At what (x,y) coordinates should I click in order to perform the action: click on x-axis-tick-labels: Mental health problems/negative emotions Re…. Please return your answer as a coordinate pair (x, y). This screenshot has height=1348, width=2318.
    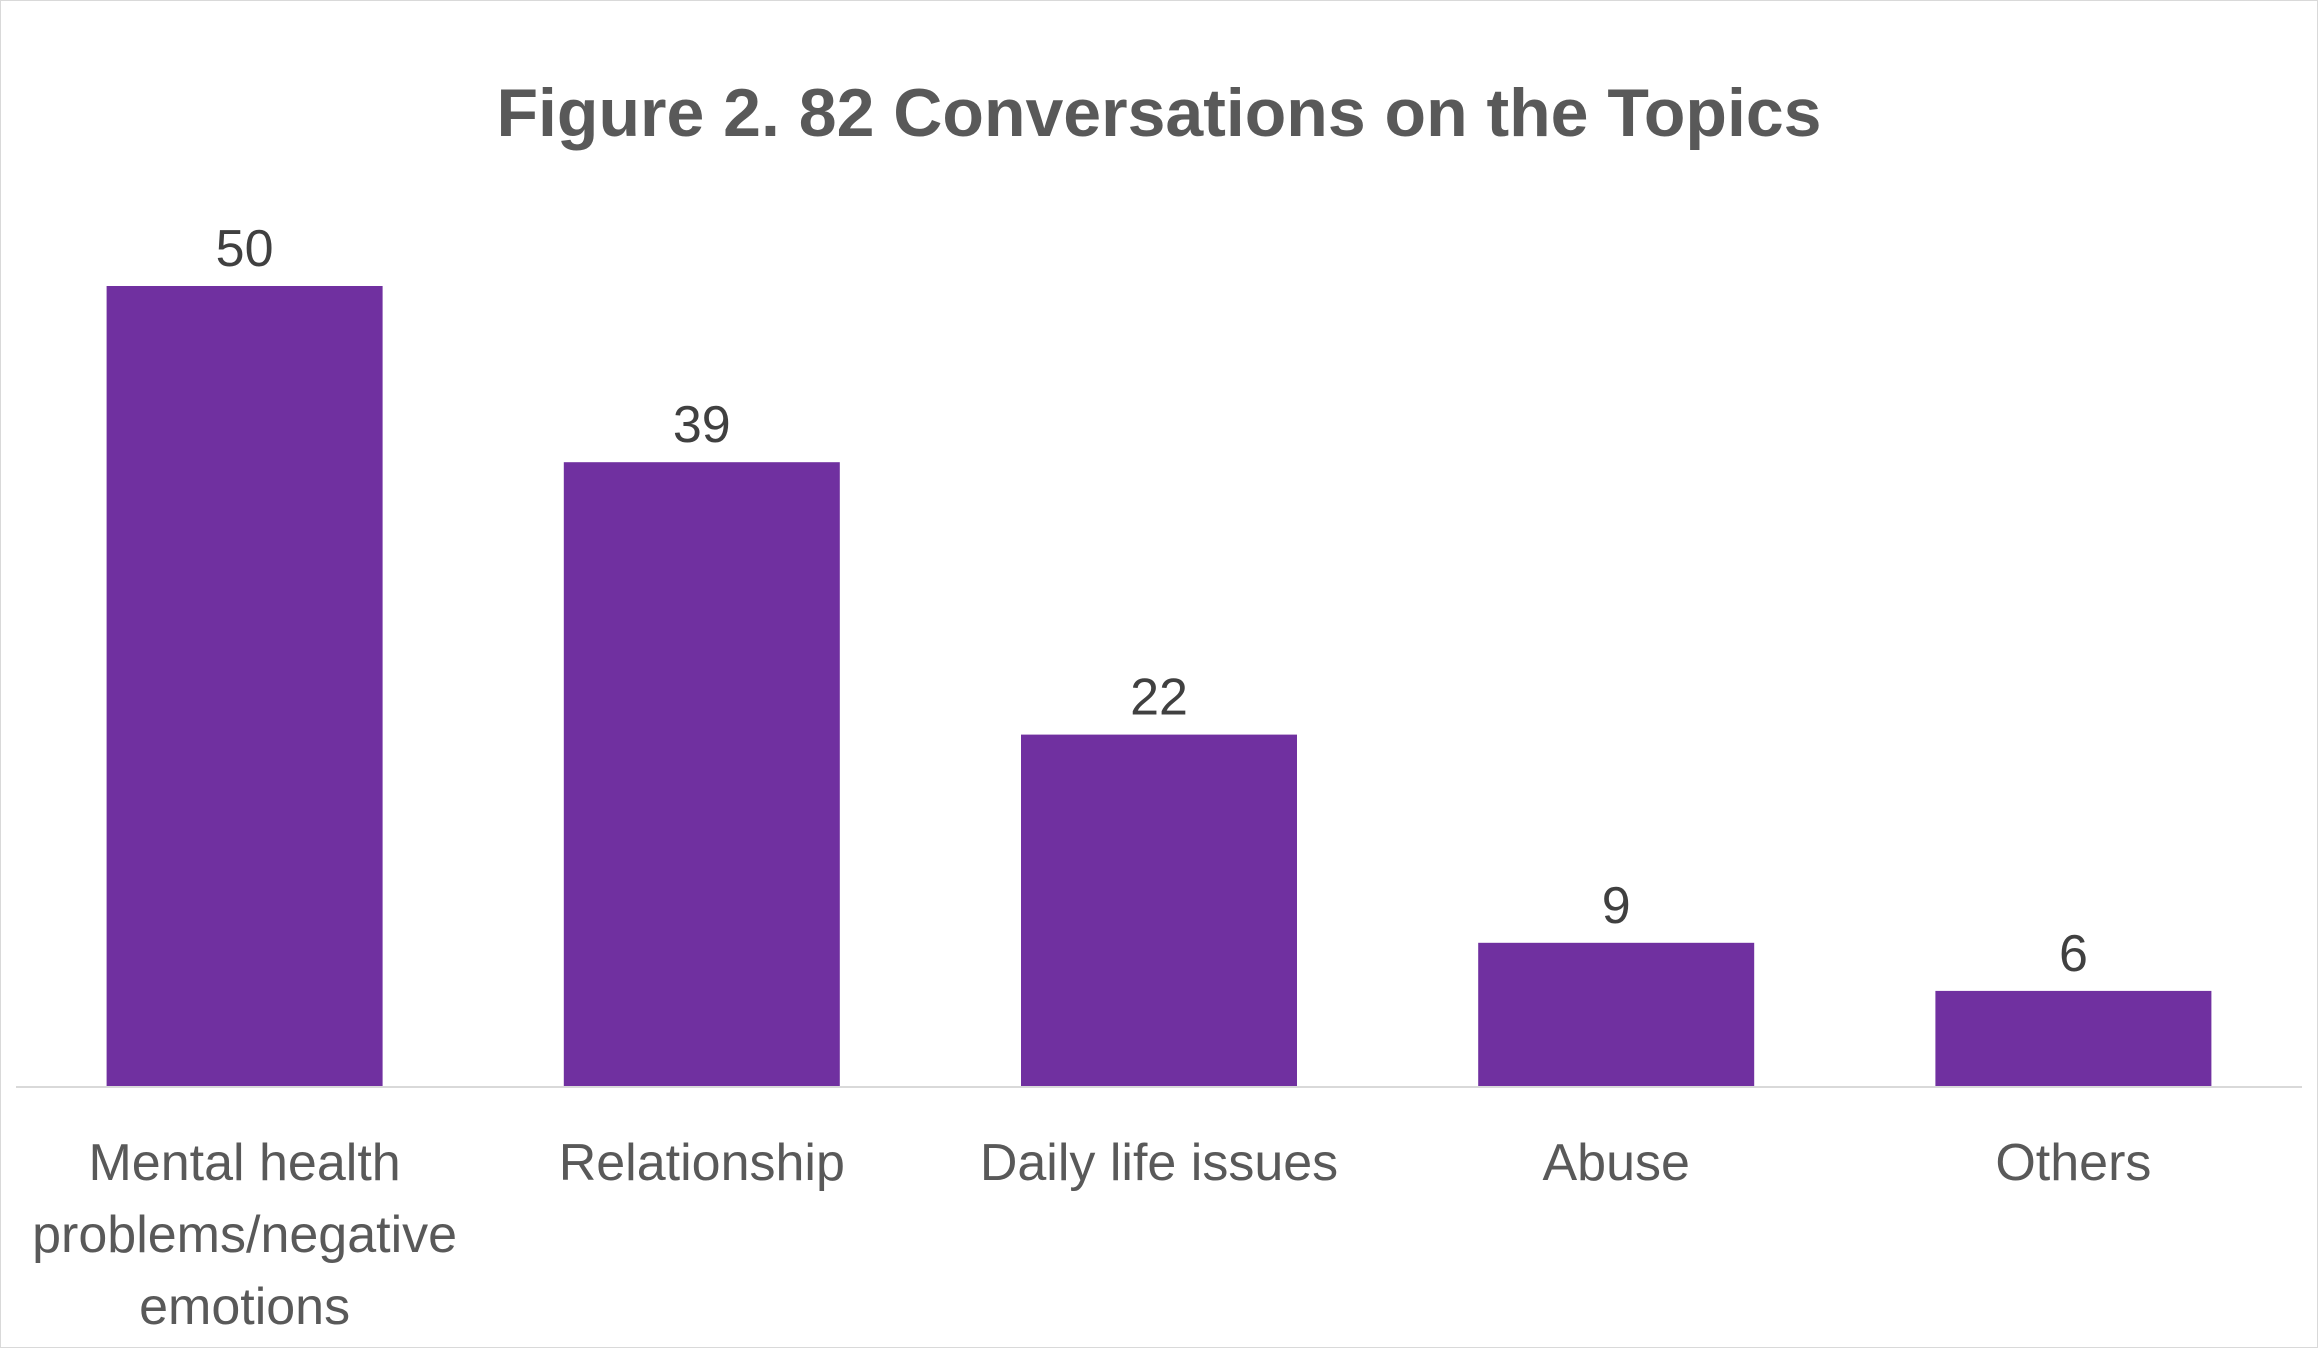
    Looking at the image, I should click on (1091, 1235).